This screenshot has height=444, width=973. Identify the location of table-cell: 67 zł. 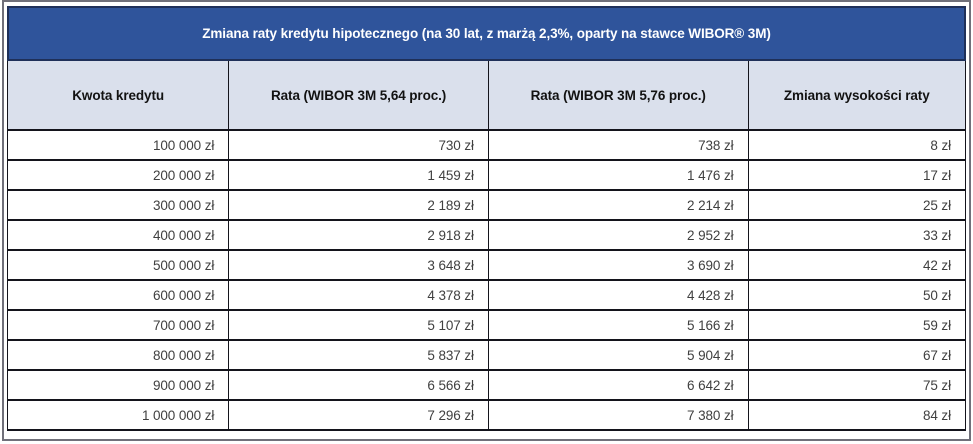
(857, 355).